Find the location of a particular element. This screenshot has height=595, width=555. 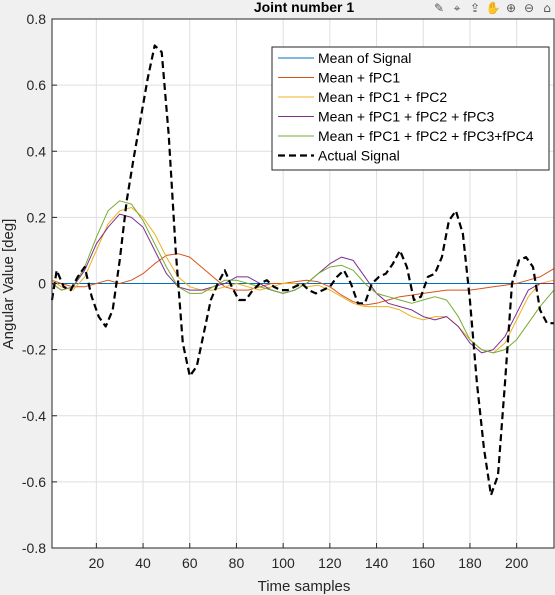

chart-title: Joint number 1 is located at coordinates (304, 7).